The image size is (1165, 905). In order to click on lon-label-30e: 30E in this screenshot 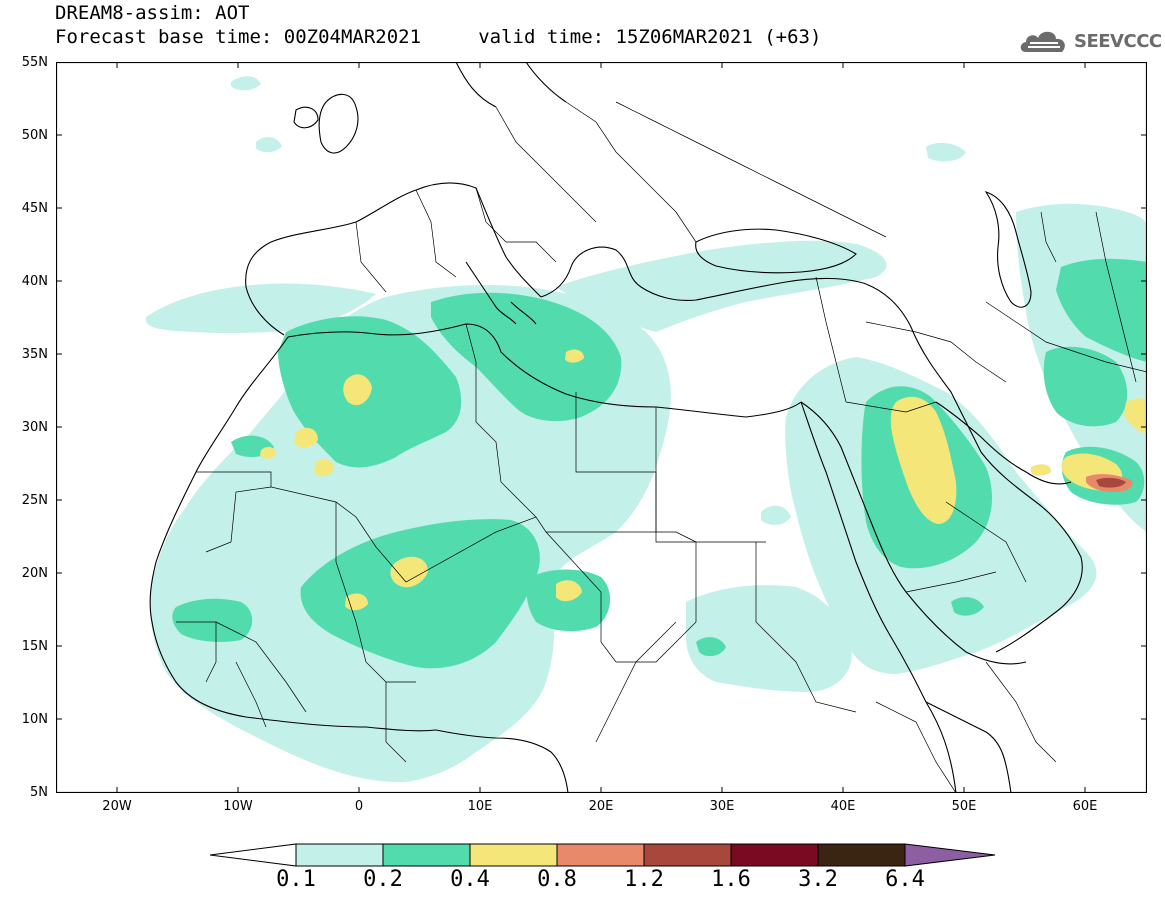, I will do `click(722, 806)`.